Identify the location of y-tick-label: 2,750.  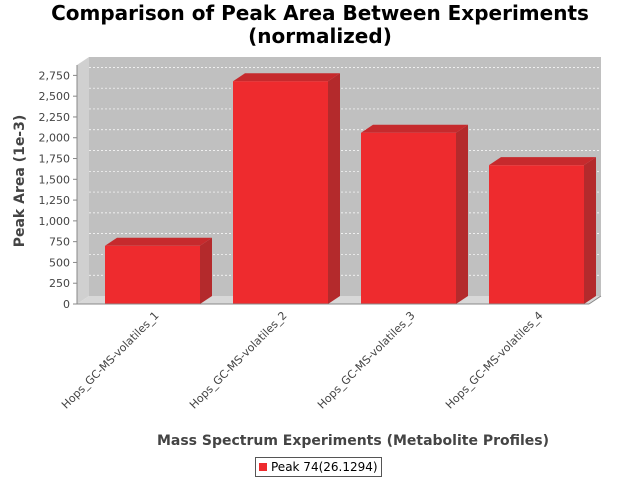
(55, 75).